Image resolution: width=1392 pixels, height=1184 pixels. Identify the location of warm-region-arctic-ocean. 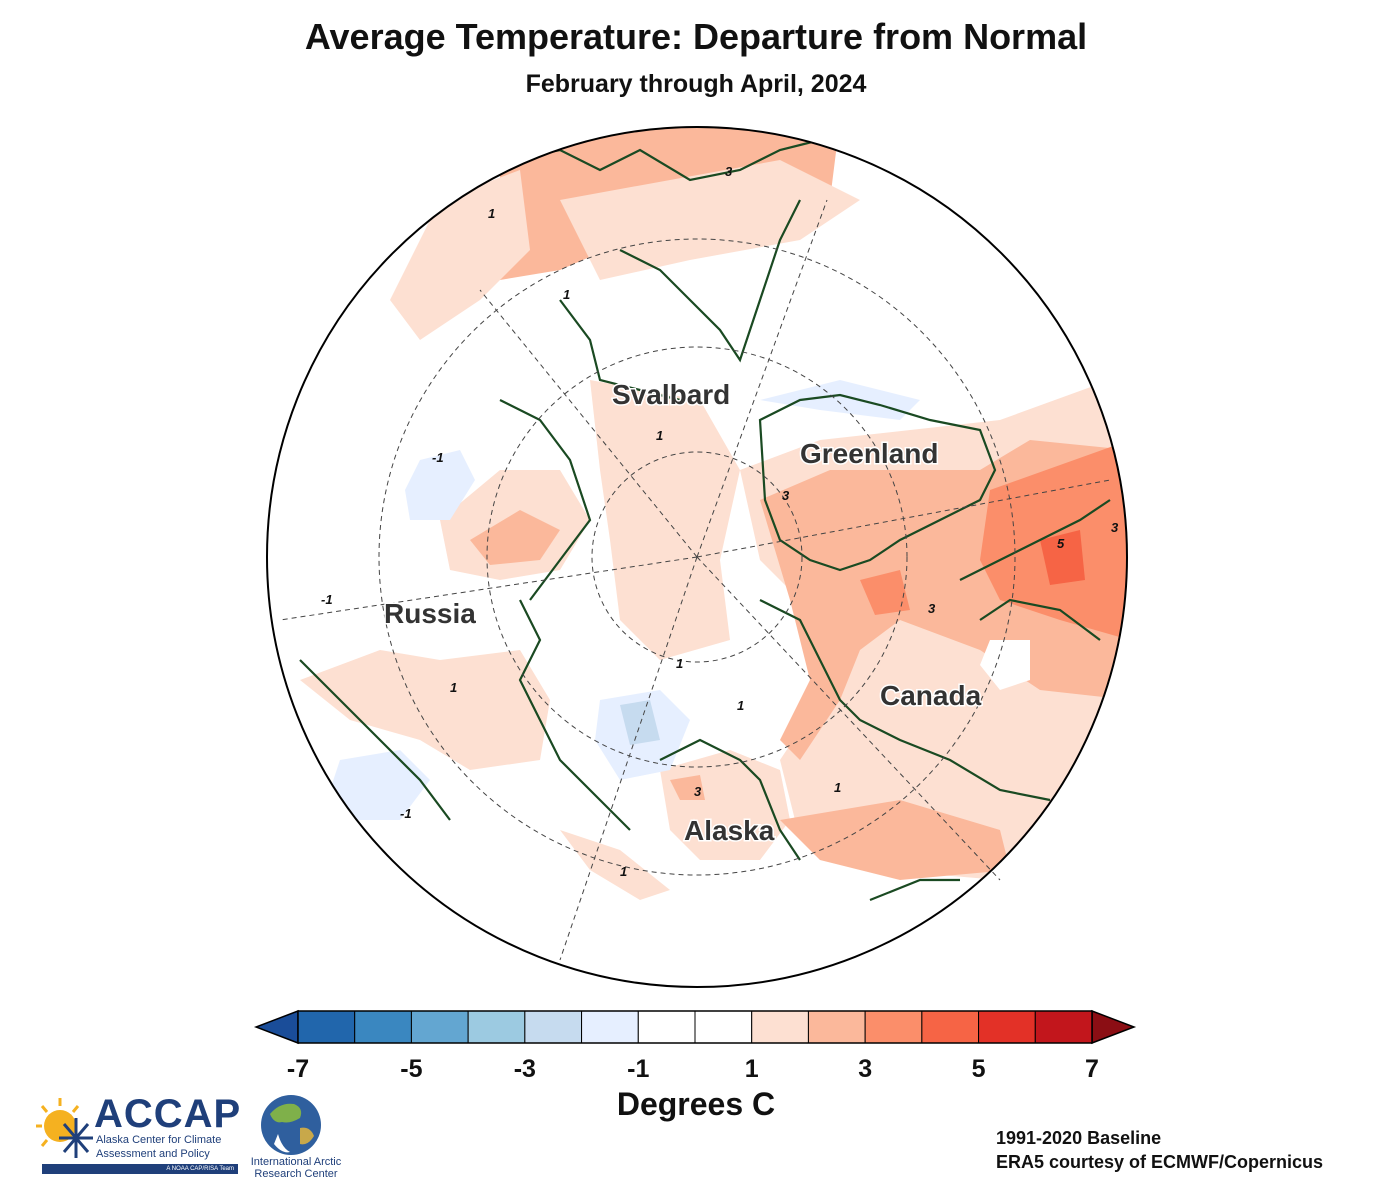
(665, 520).